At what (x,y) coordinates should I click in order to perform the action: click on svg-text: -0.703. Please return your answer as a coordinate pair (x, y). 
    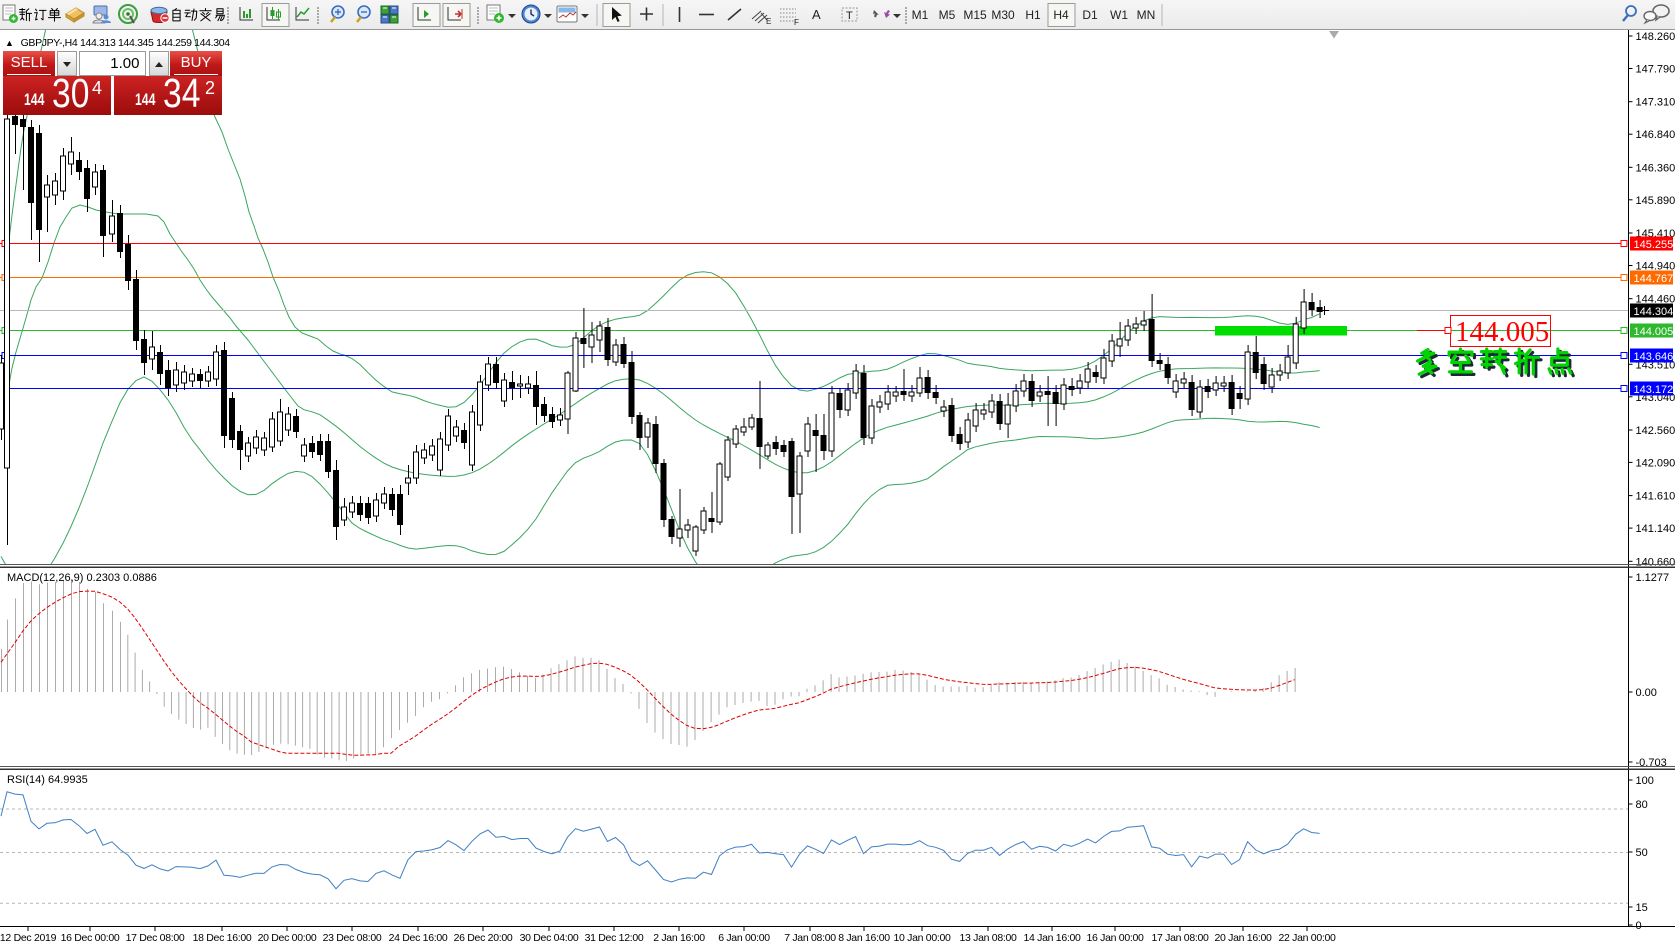
    Looking at the image, I should click on (1651, 763).